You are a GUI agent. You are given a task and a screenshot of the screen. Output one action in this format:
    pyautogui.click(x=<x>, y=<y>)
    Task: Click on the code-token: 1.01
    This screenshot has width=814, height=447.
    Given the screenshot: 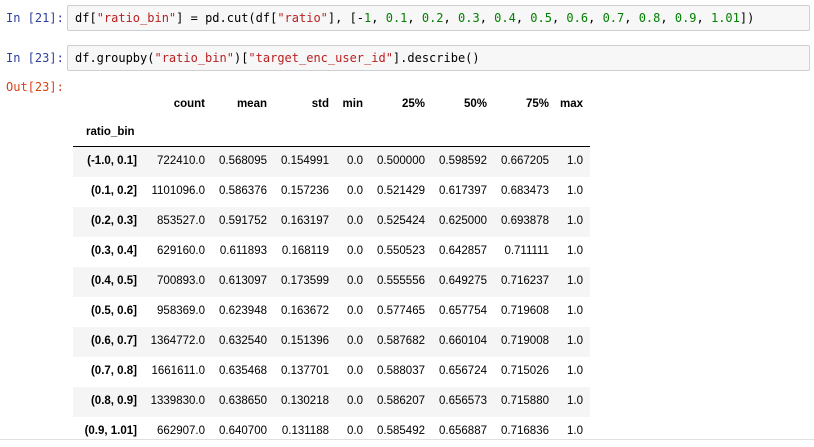 What is the action you would take?
    pyautogui.click(x=725, y=18)
    